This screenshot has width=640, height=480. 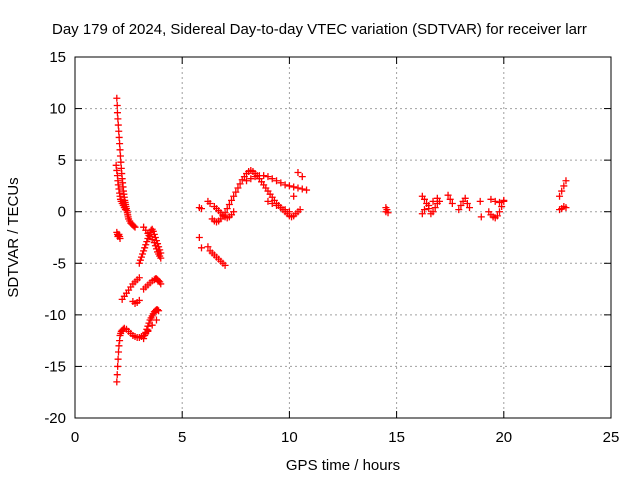 I want to click on y-tick-label: -20, so click(x=55, y=418).